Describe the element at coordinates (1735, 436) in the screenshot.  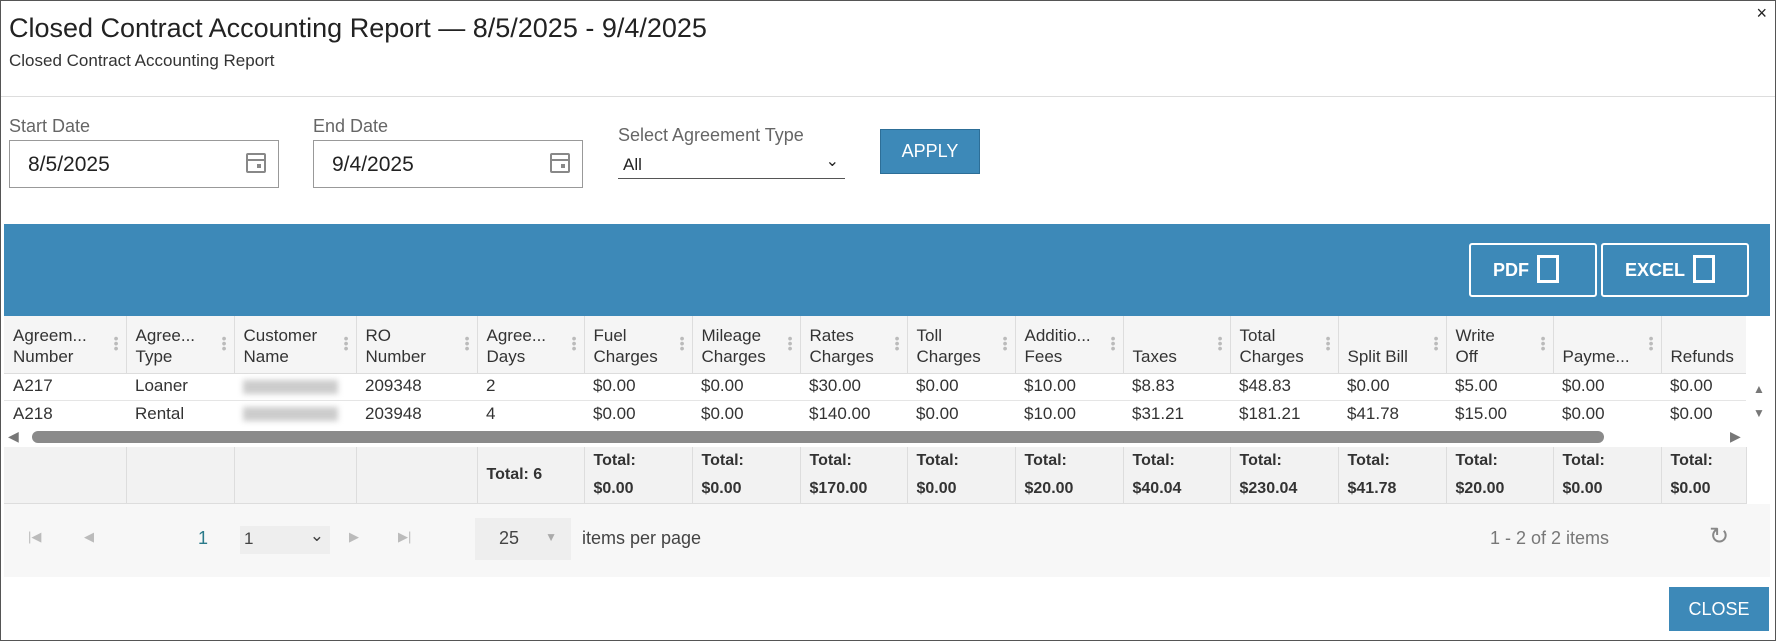
I see `scroll-right-icon: ▶` at that location.